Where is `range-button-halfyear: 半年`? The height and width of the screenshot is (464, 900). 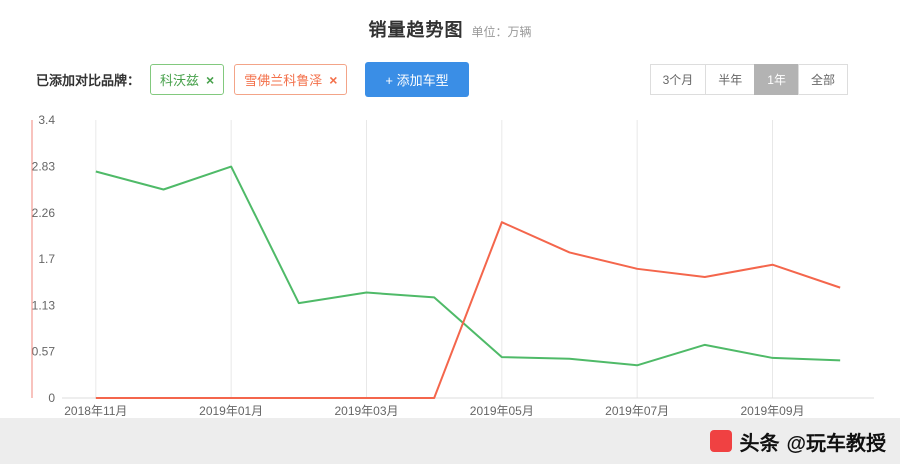
range-button-halfyear: 半年 is located at coordinates (730, 79).